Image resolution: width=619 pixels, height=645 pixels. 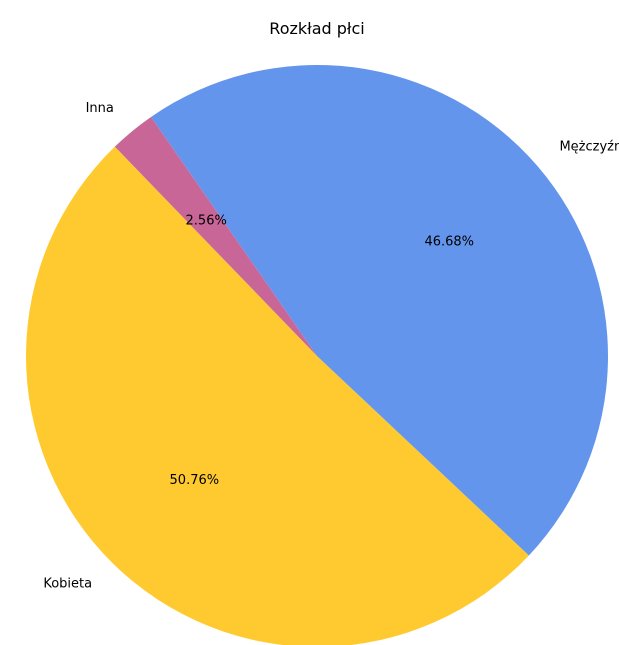 I want to click on slice-percent-inna: 2.56%, so click(x=206, y=221).